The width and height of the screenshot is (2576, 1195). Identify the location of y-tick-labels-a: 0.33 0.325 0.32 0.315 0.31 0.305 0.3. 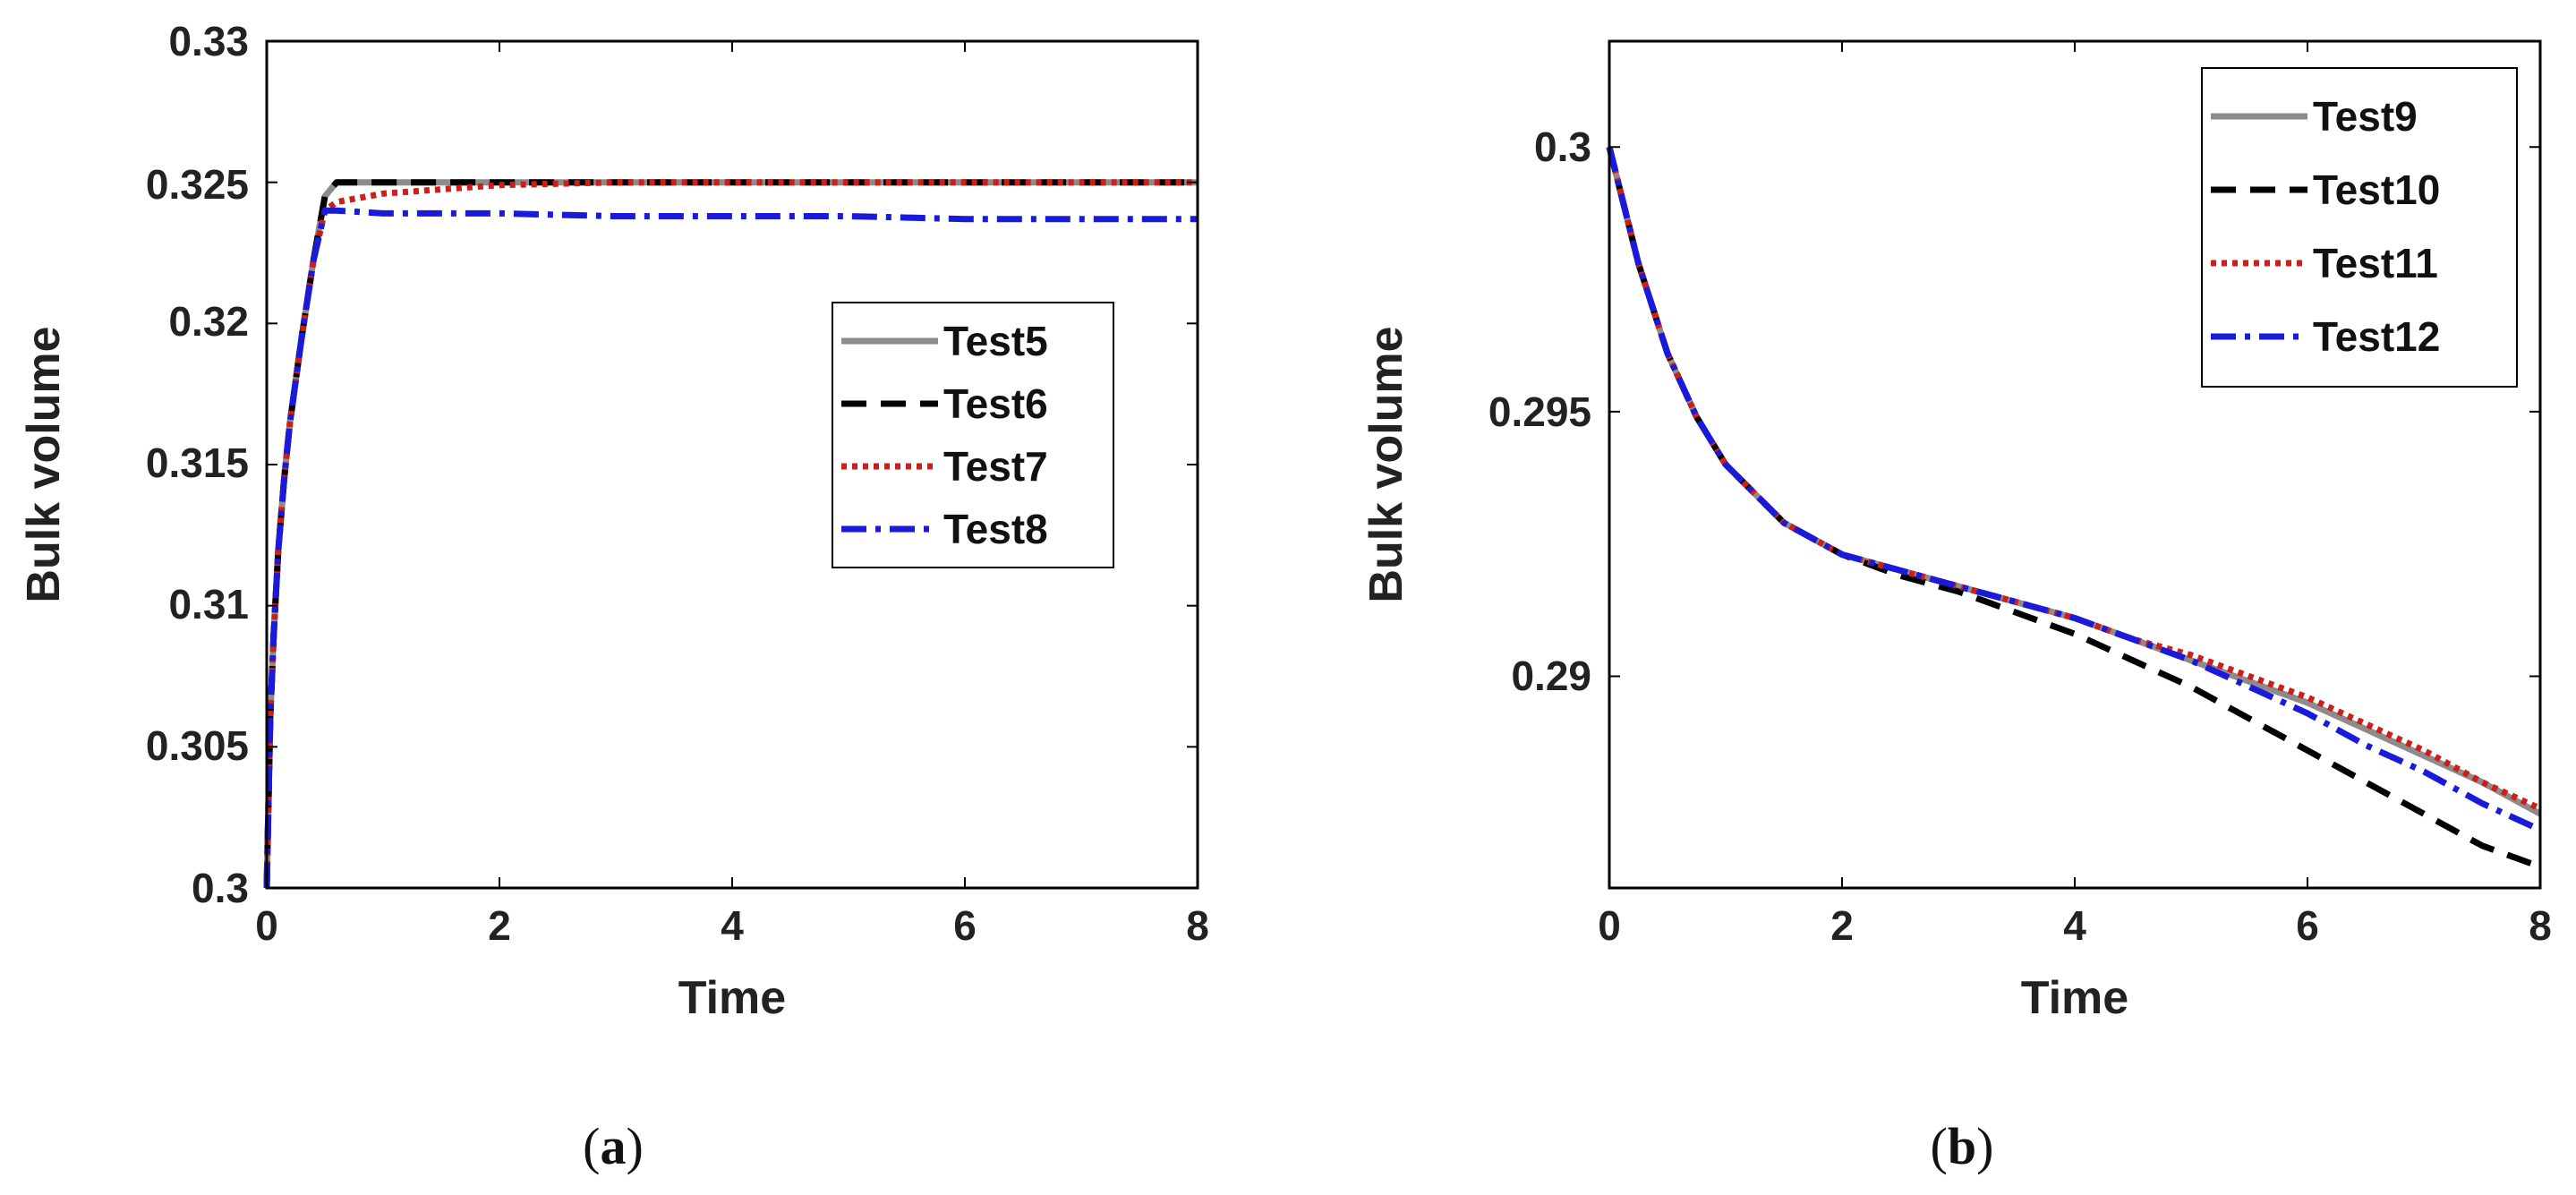
(197, 465).